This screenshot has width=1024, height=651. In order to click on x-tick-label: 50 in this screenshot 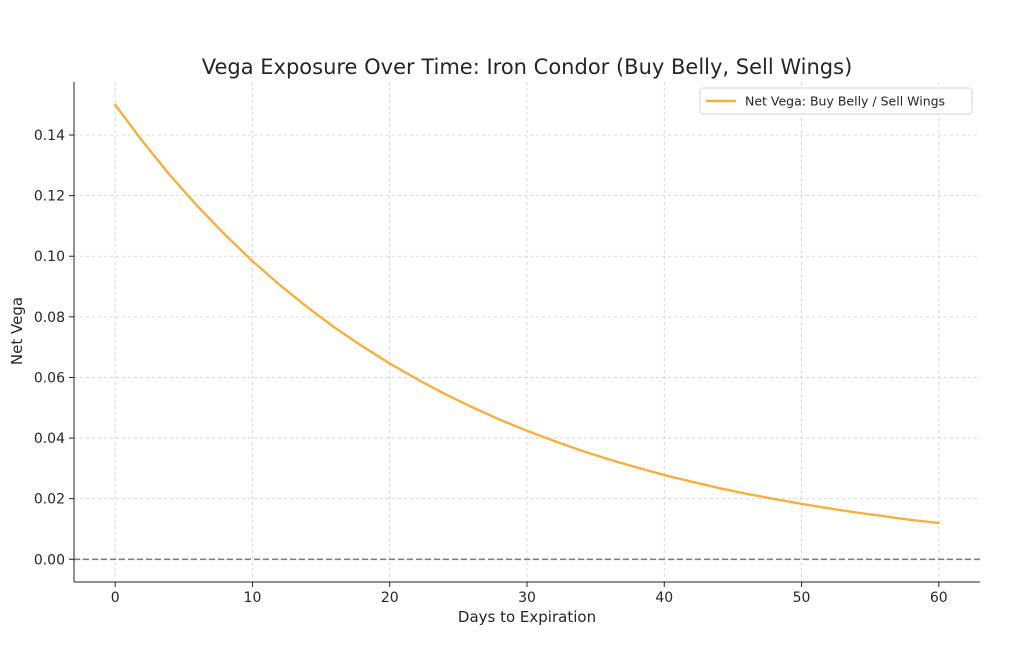, I will do `click(802, 598)`.